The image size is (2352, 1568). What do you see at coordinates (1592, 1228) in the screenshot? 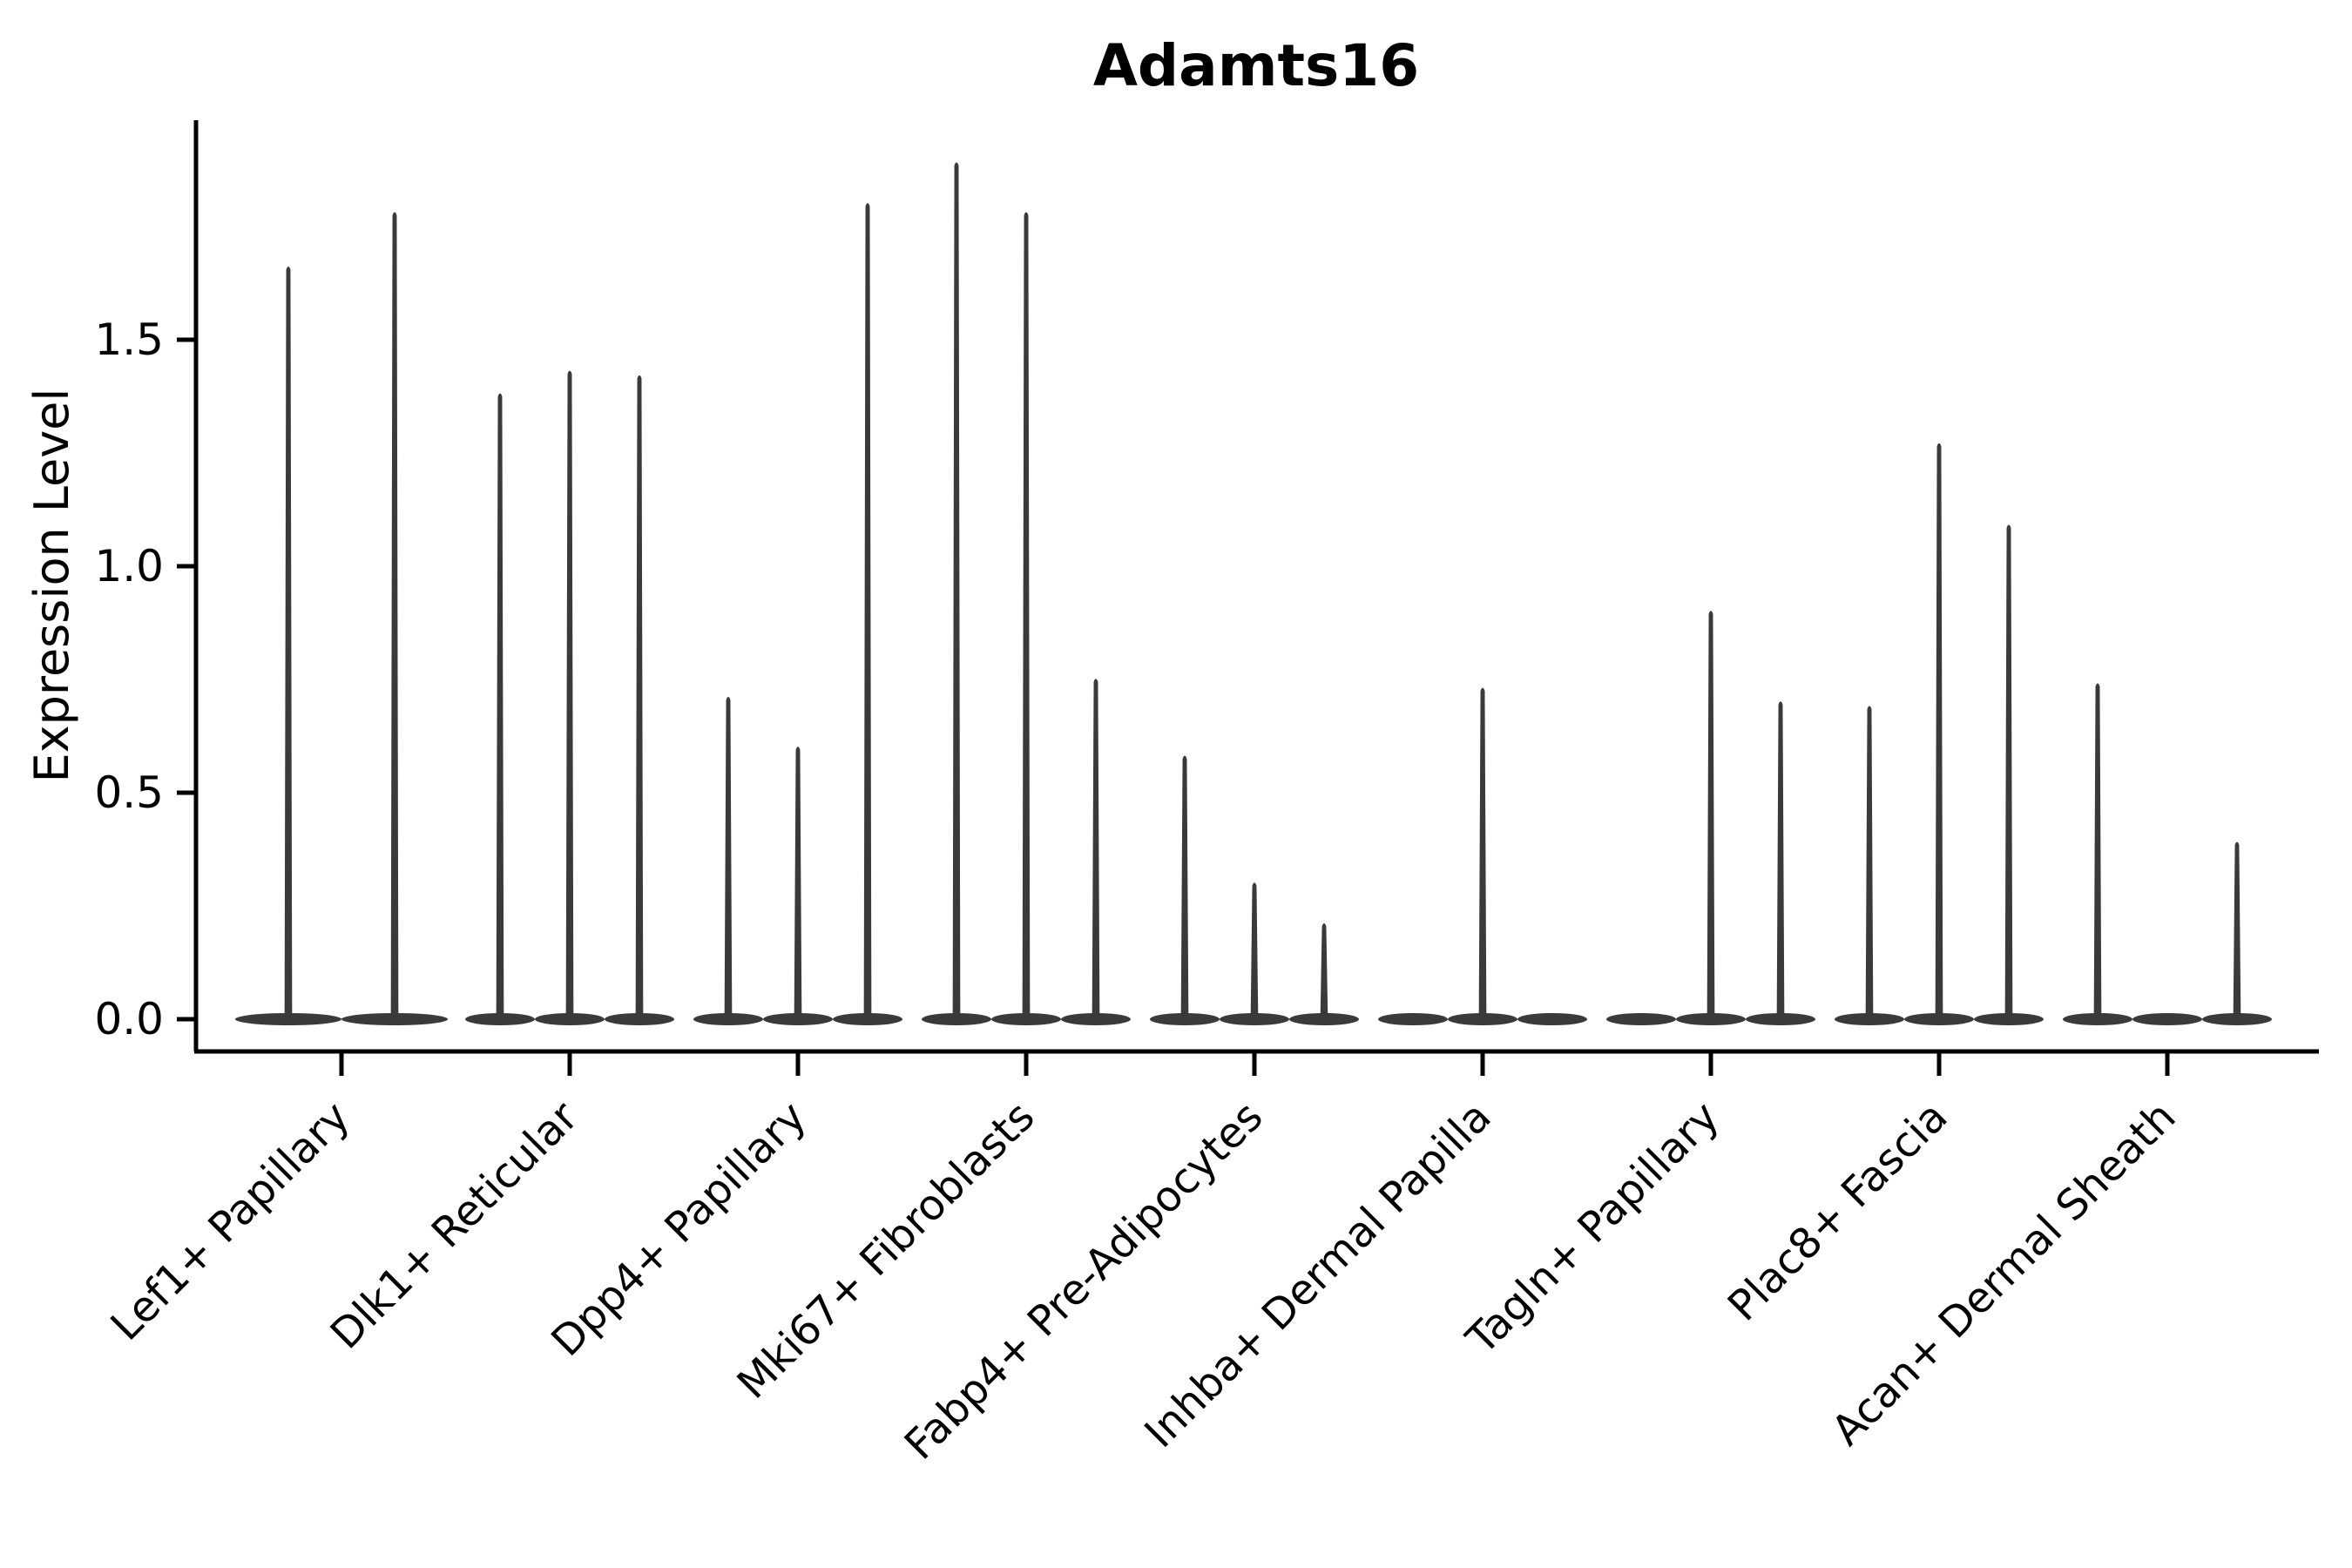
I see `x-tick-label: Tagln+ Papillary` at bounding box center [1592, 1228].